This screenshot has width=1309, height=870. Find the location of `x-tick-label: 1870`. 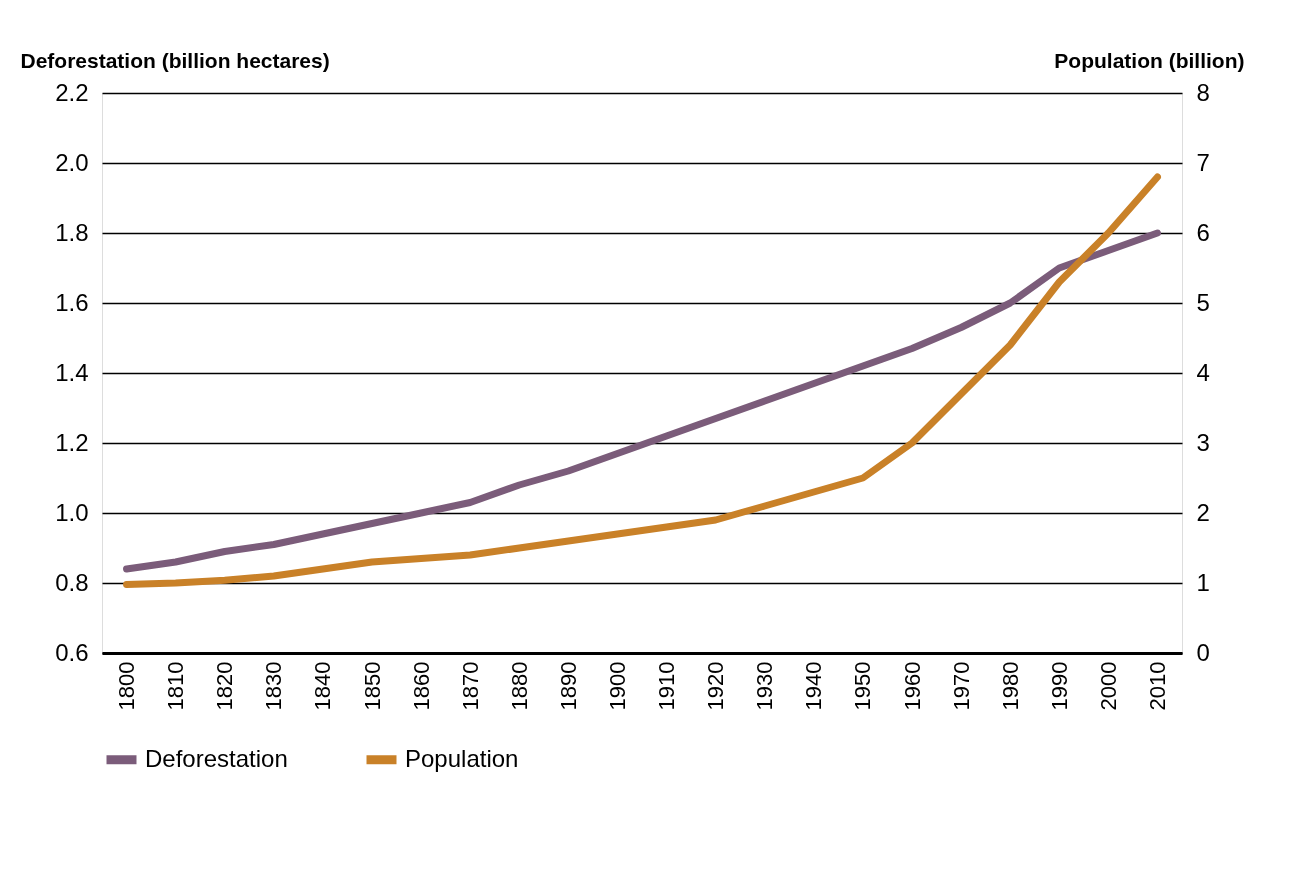

x-tick-label: 1870 is located at coordinates (470, 686).